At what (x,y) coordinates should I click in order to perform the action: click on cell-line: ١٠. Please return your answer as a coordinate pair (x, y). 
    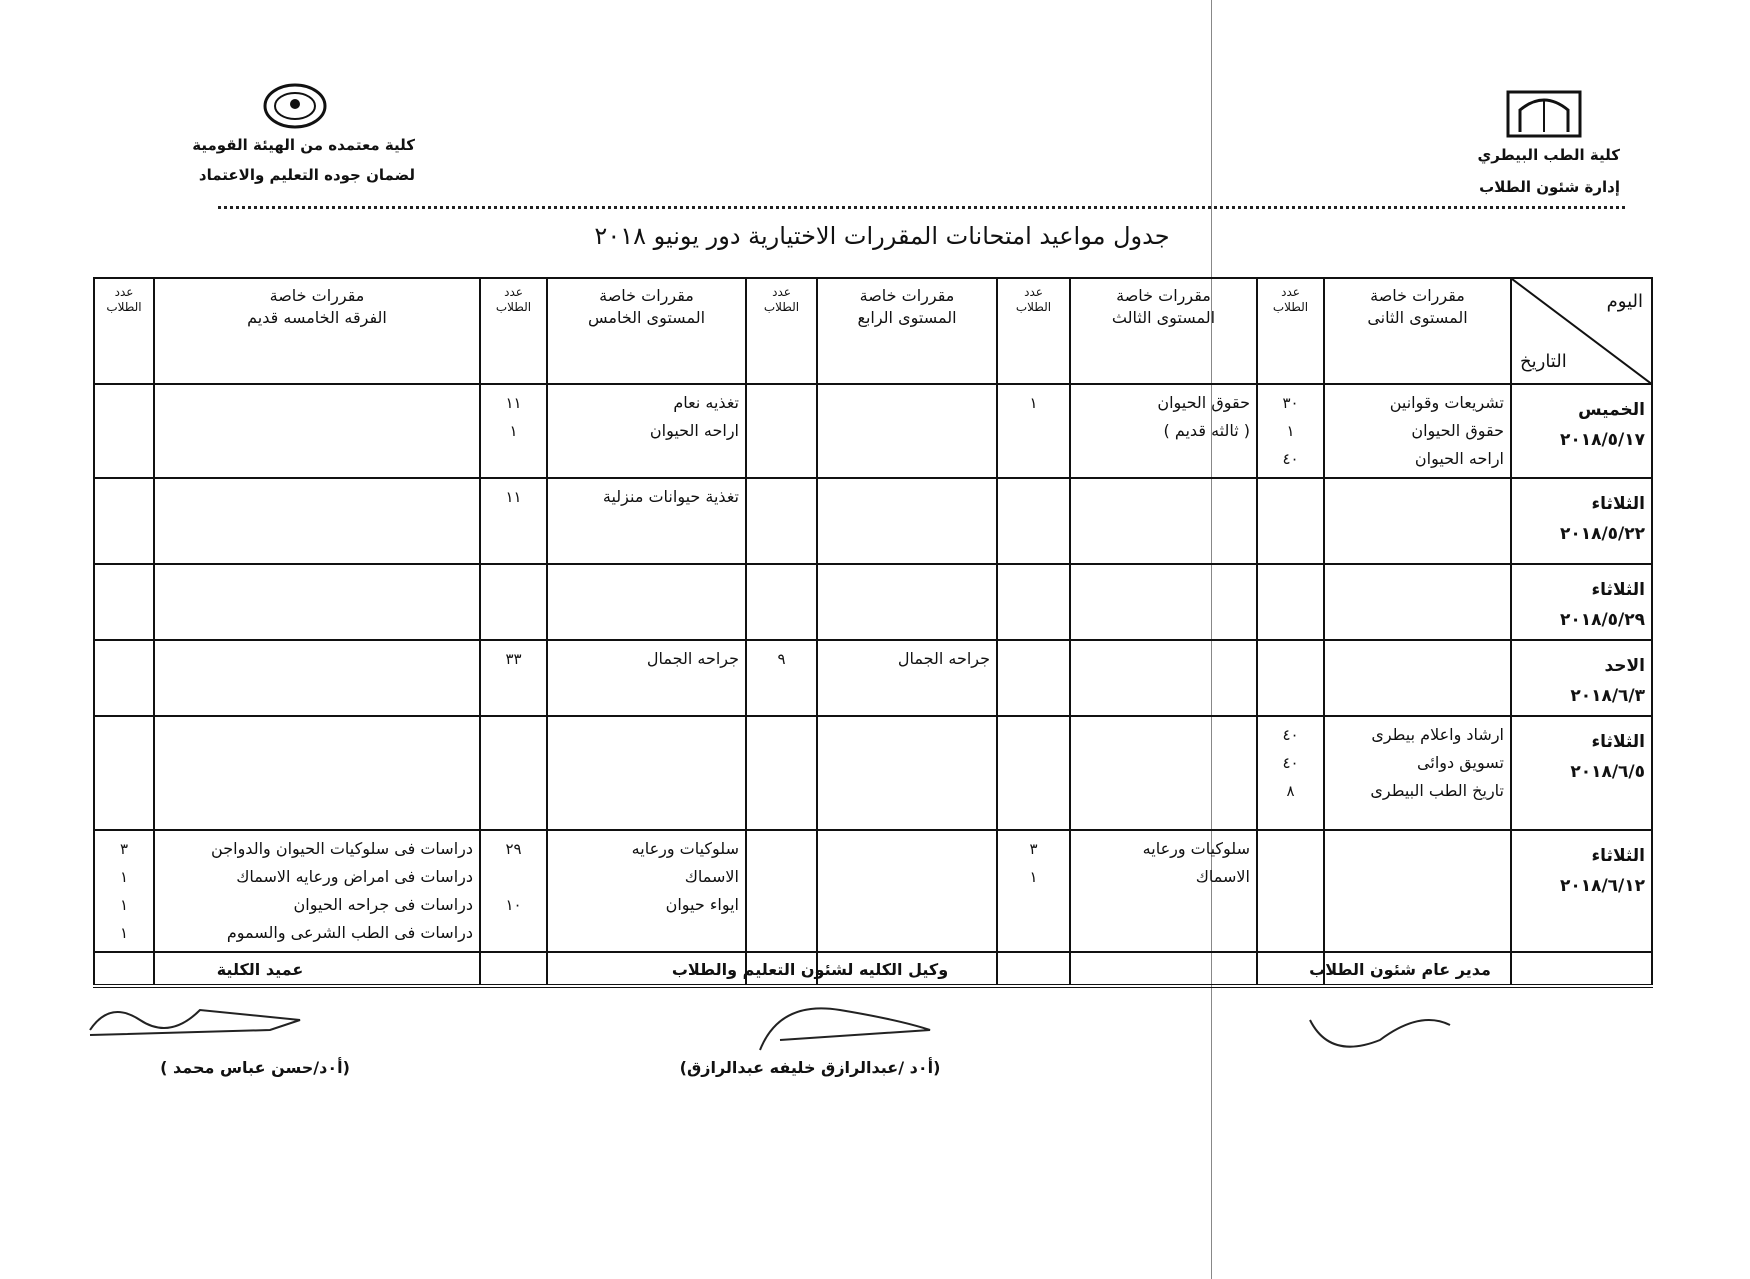
    Looking at the image, I should click on (513, 905).